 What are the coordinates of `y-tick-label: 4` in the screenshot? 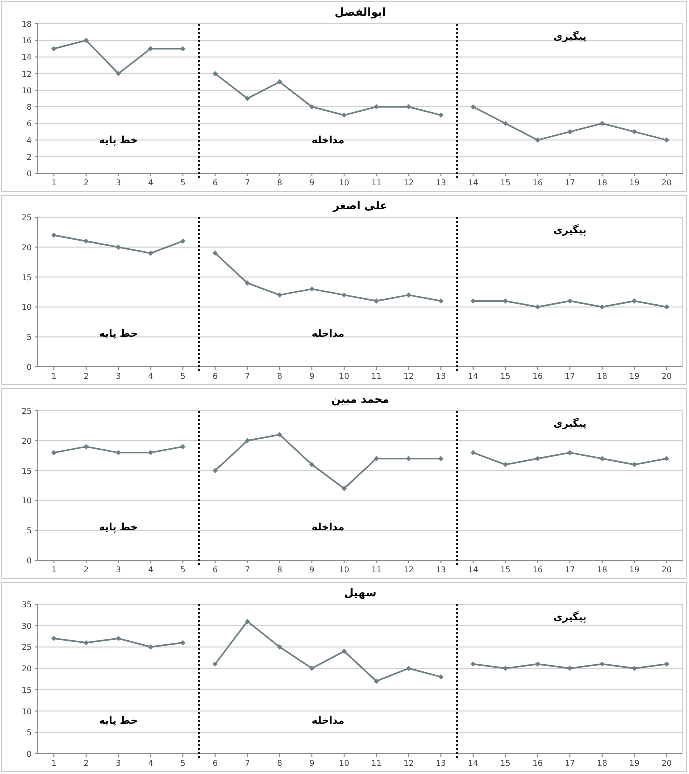 It's located at (29, 141).